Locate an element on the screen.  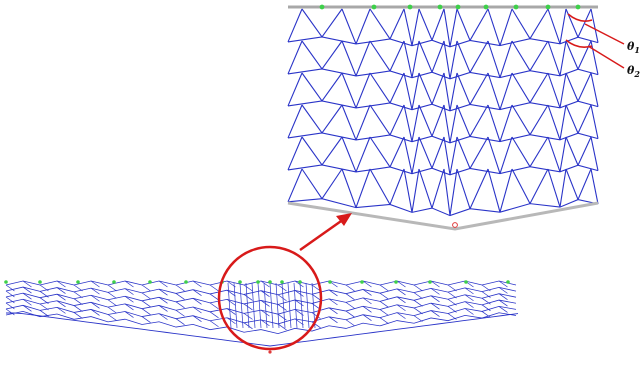
highlight-circle is located at coordinates (270, 298).